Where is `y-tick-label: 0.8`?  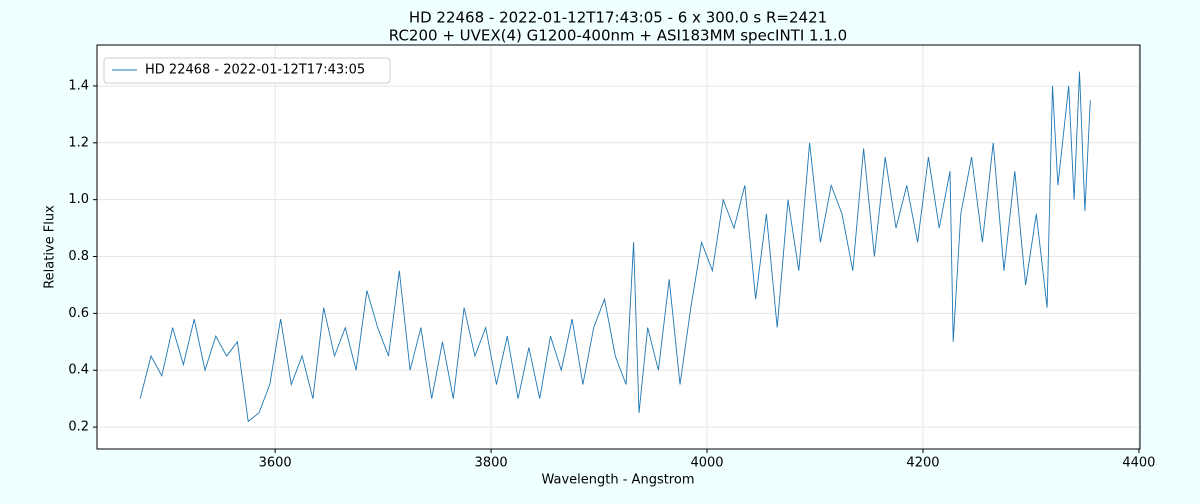 y-tick-label: 0.8 is located at coordinates (78, 256).